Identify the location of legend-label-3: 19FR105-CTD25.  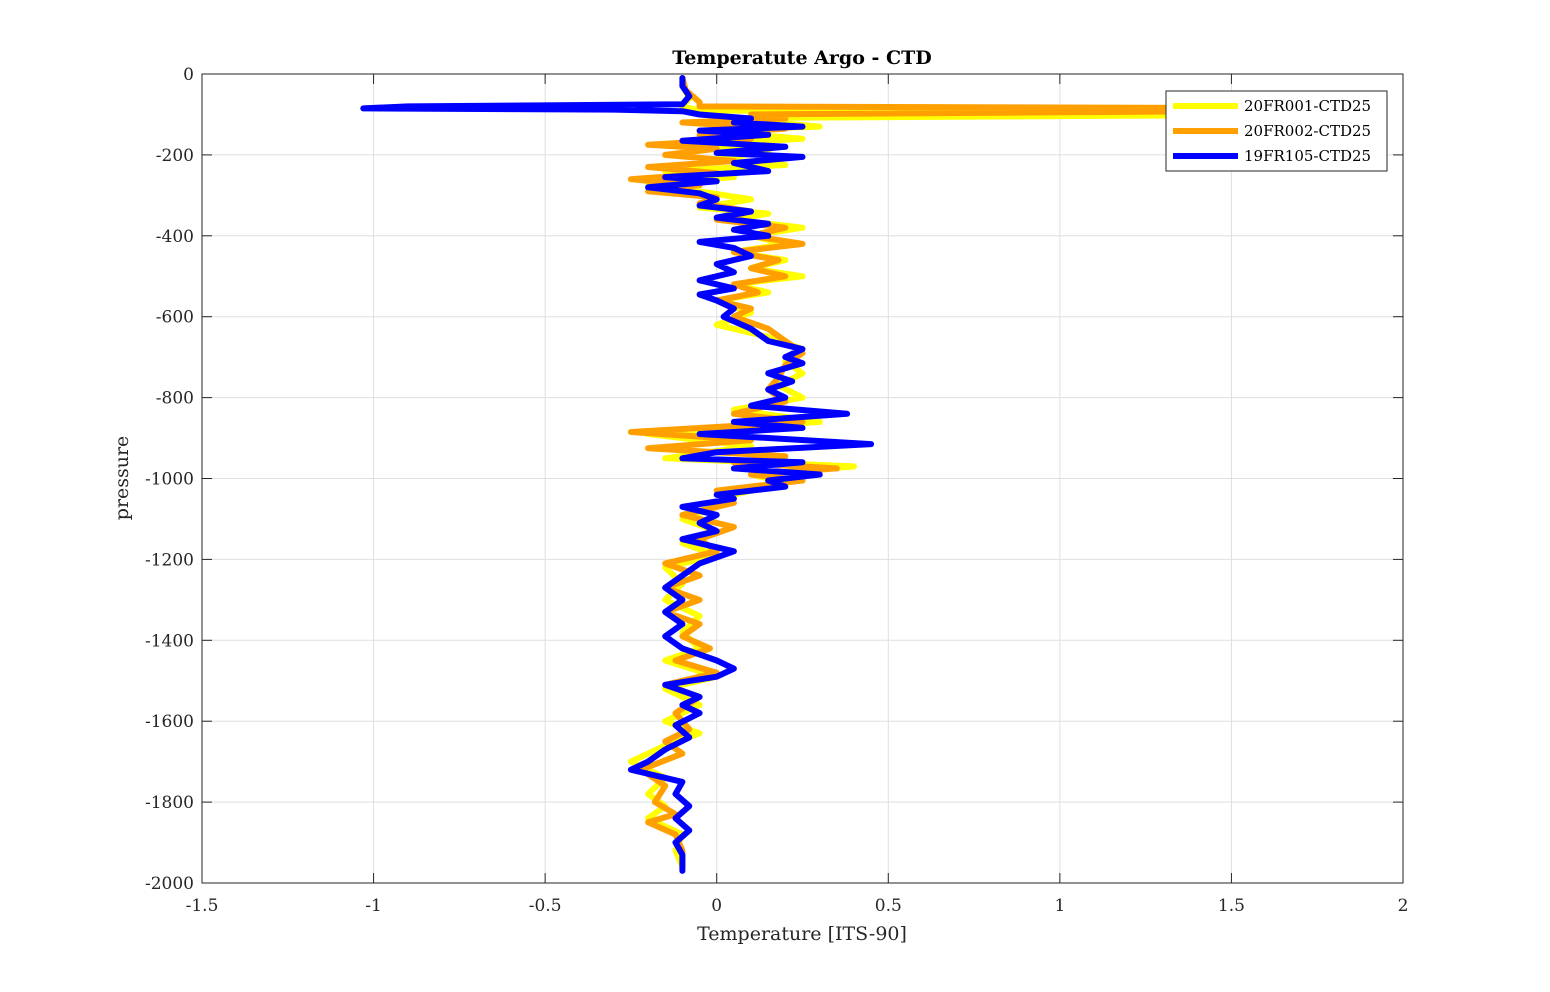
(1307, 156).